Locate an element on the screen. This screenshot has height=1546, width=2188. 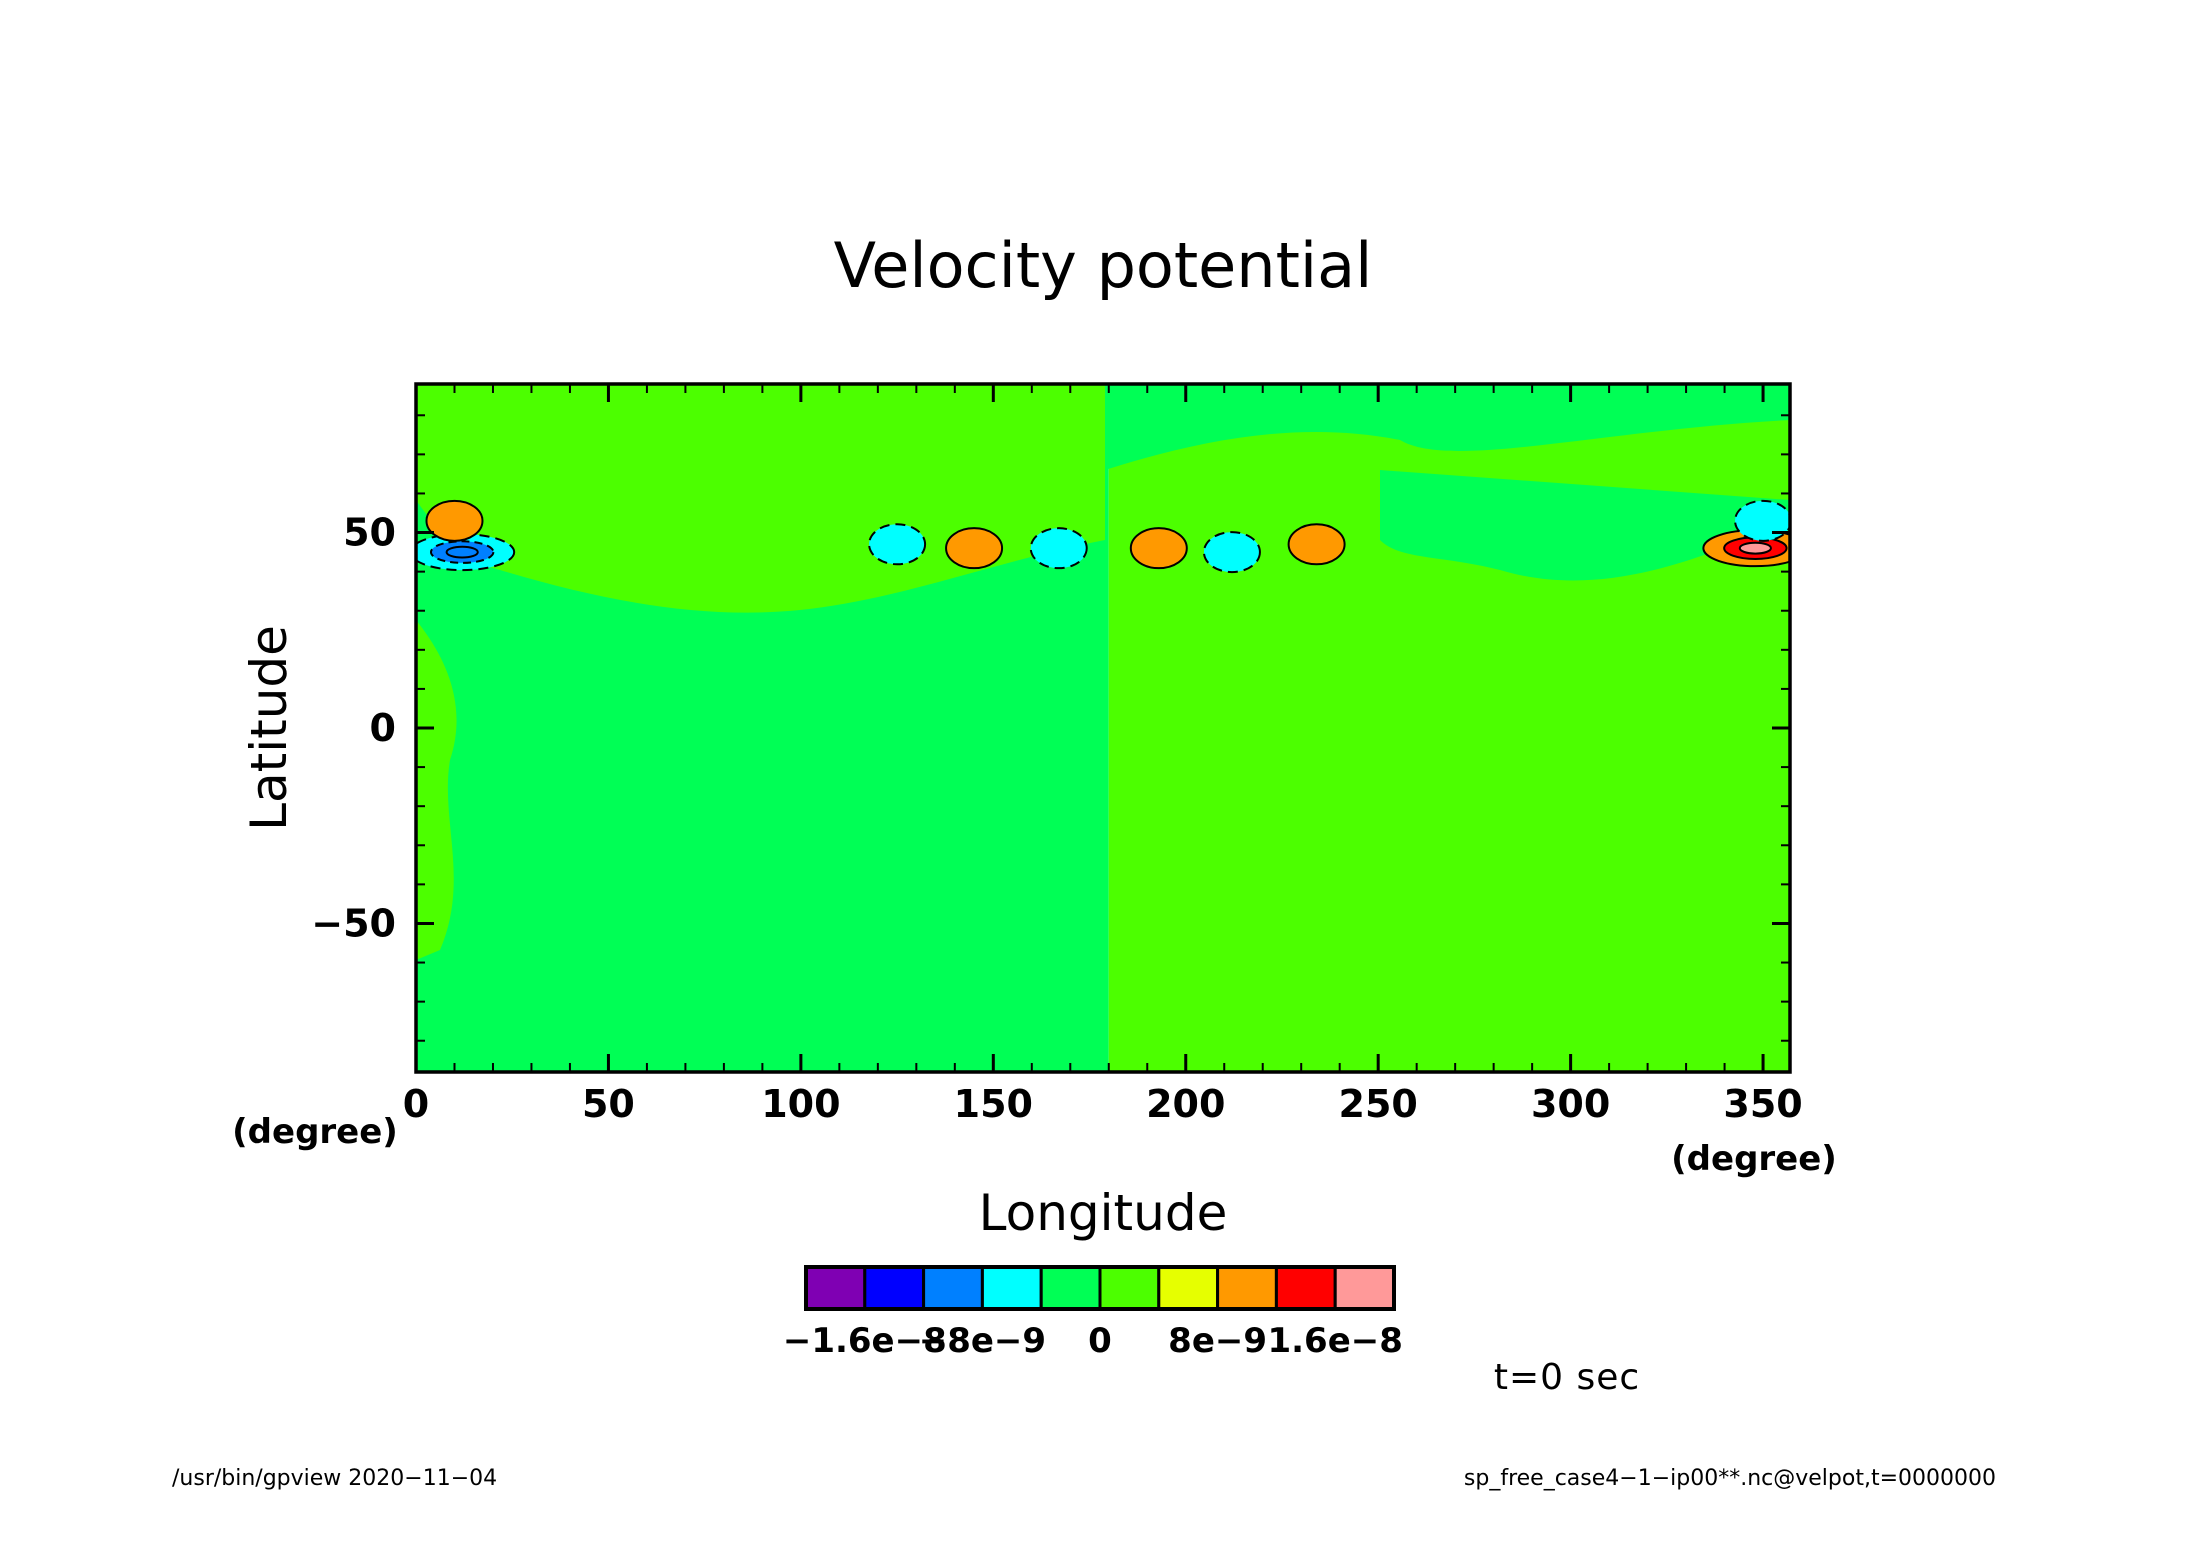
contour-features is located at coordinates (1103, 536).